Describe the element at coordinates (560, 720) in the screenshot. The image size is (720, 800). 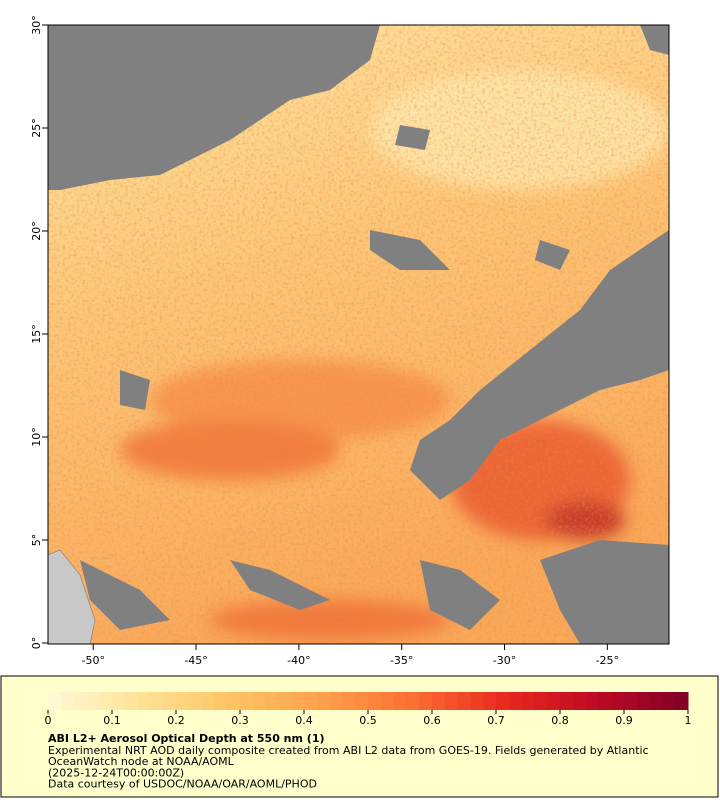
I see `colorbar-tick-label: 0.8` at that location.